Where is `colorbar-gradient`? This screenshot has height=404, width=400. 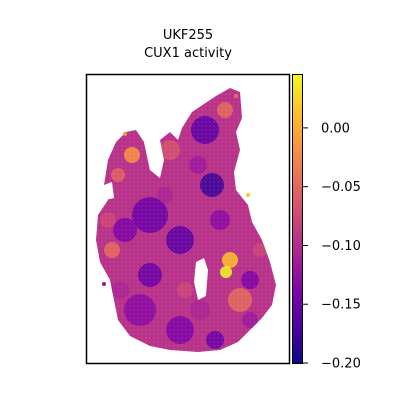 colorbar-gradient is located at coordinates (297, 219).